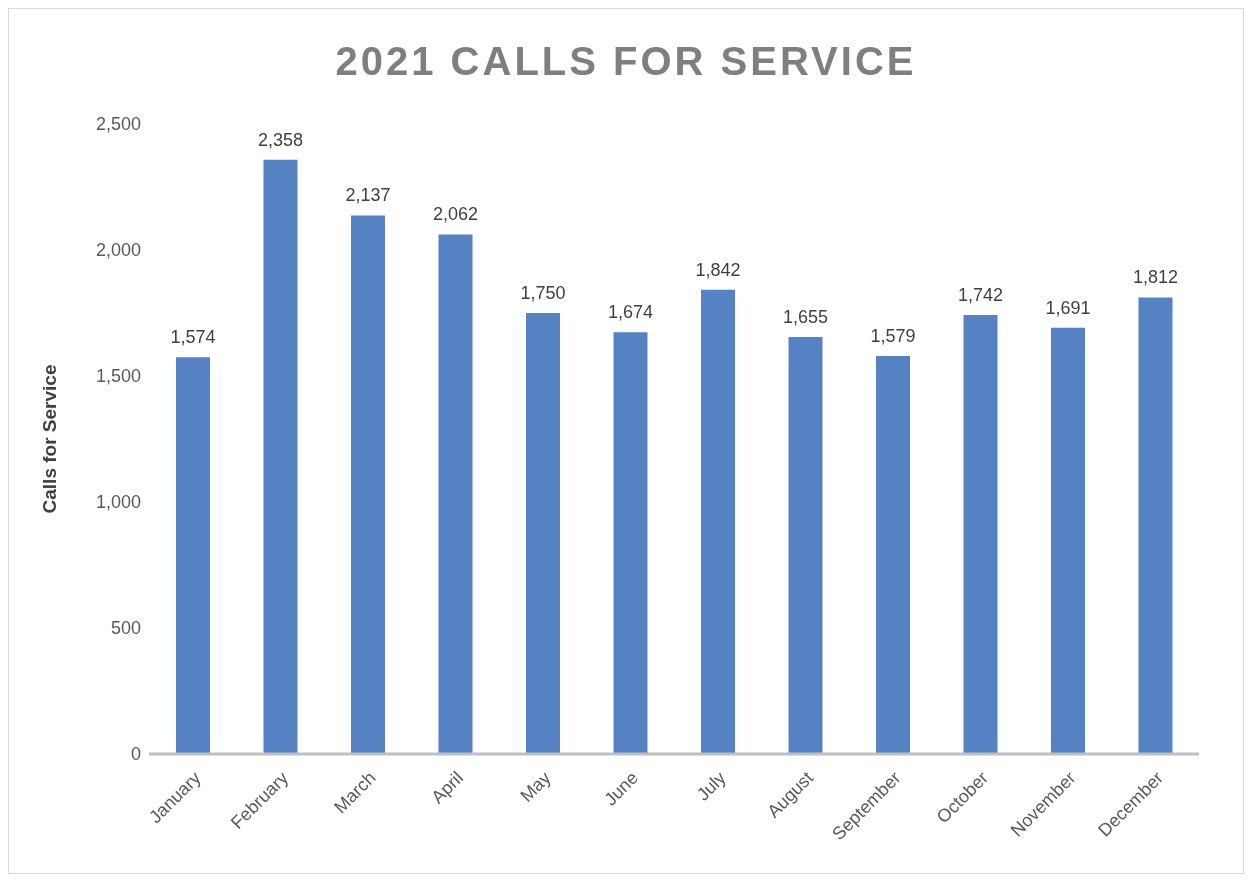 This screenshot has height=884, width=1254. What do you see at coordinates (711, 786) in the screenshot?
I see `x-tick-label: July` at bounding box center [711, 786].